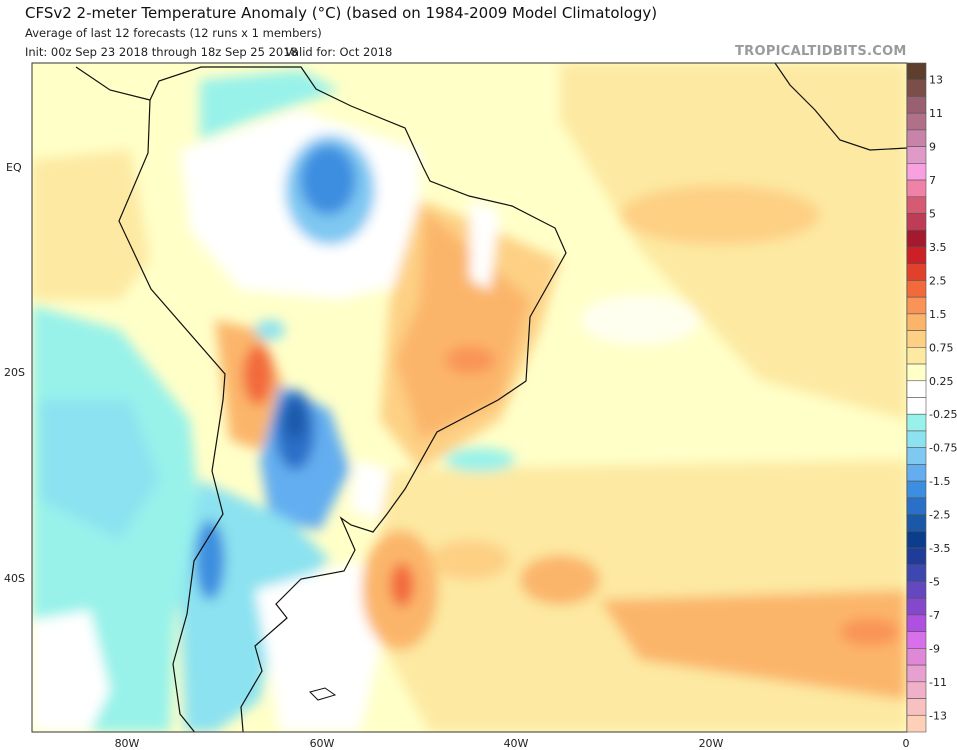 Image resolution: width=957 pixels, height=750 pixels. Describe the element at coordinates (938, 314) in the screenshot. I see `colorbar-label: 1.5` at that location.